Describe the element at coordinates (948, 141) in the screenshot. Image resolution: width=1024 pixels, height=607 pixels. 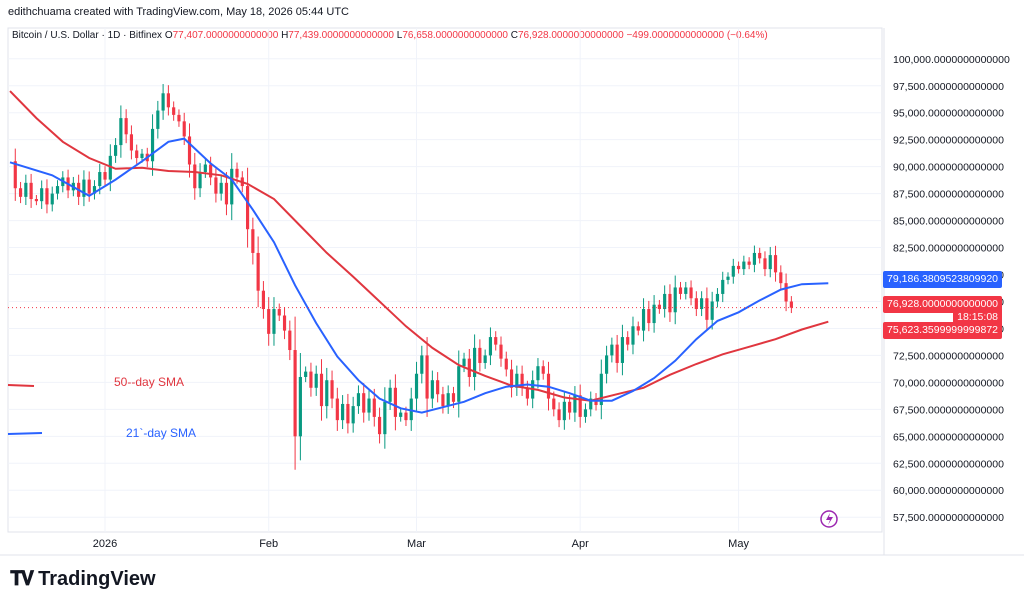
I see `y-tick-label: 92,500.0000000000000` at that location.